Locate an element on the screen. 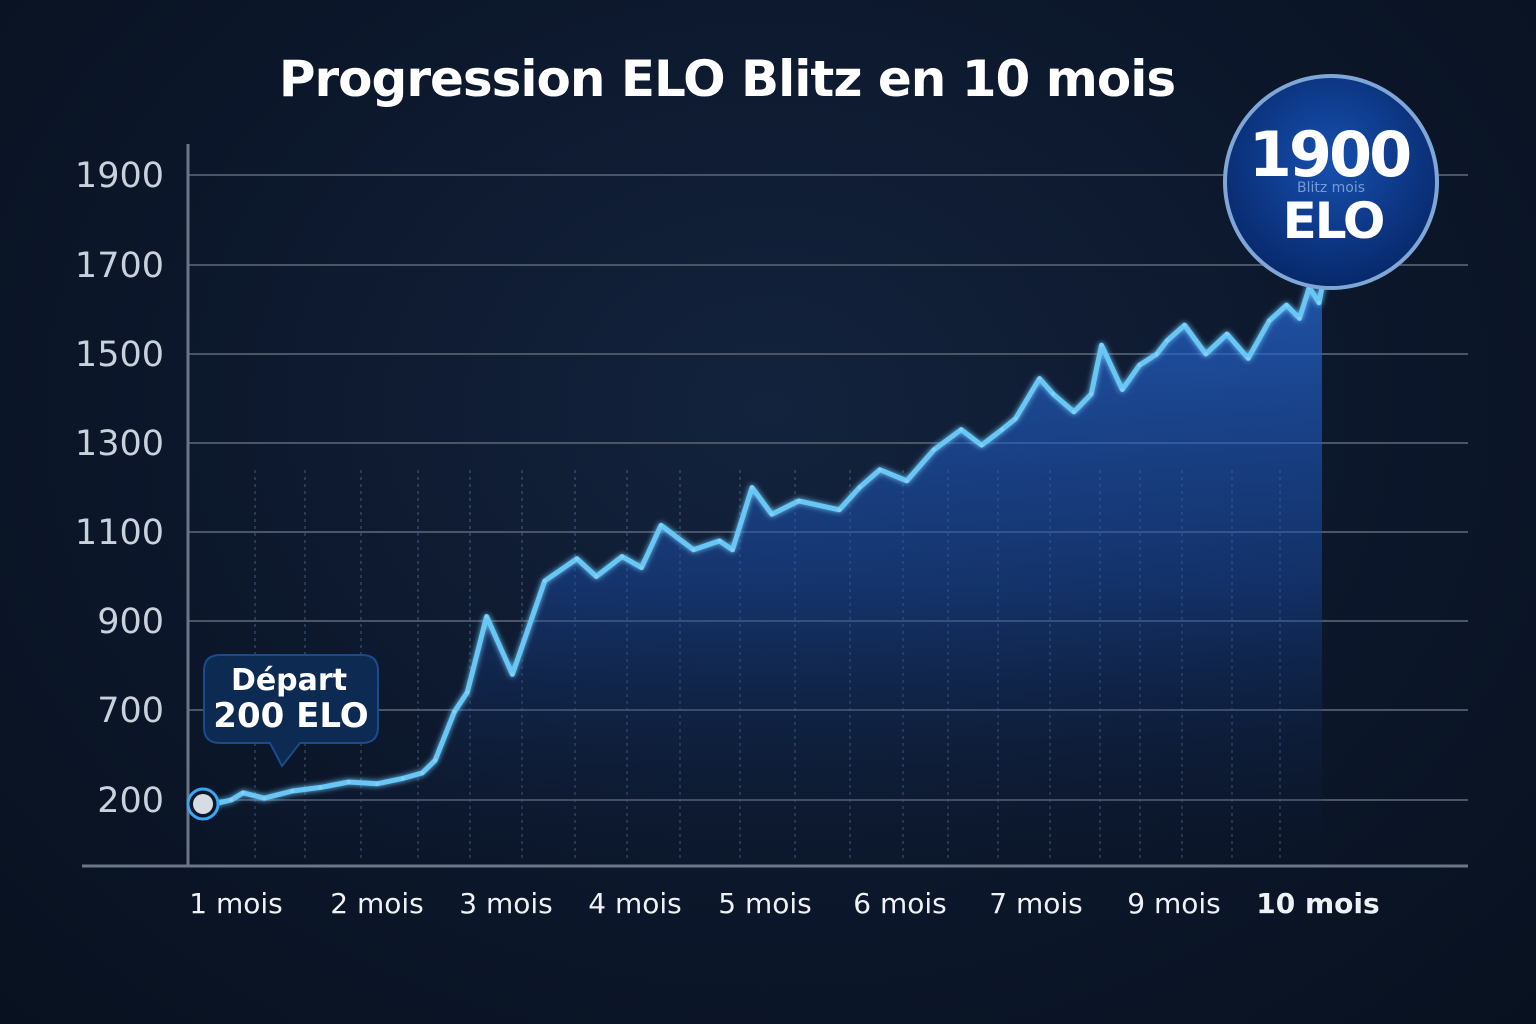 The width and height of the screenshot is (1536, 1024). x-tick-label: 10 mois is located at coordinates (1317, 903).